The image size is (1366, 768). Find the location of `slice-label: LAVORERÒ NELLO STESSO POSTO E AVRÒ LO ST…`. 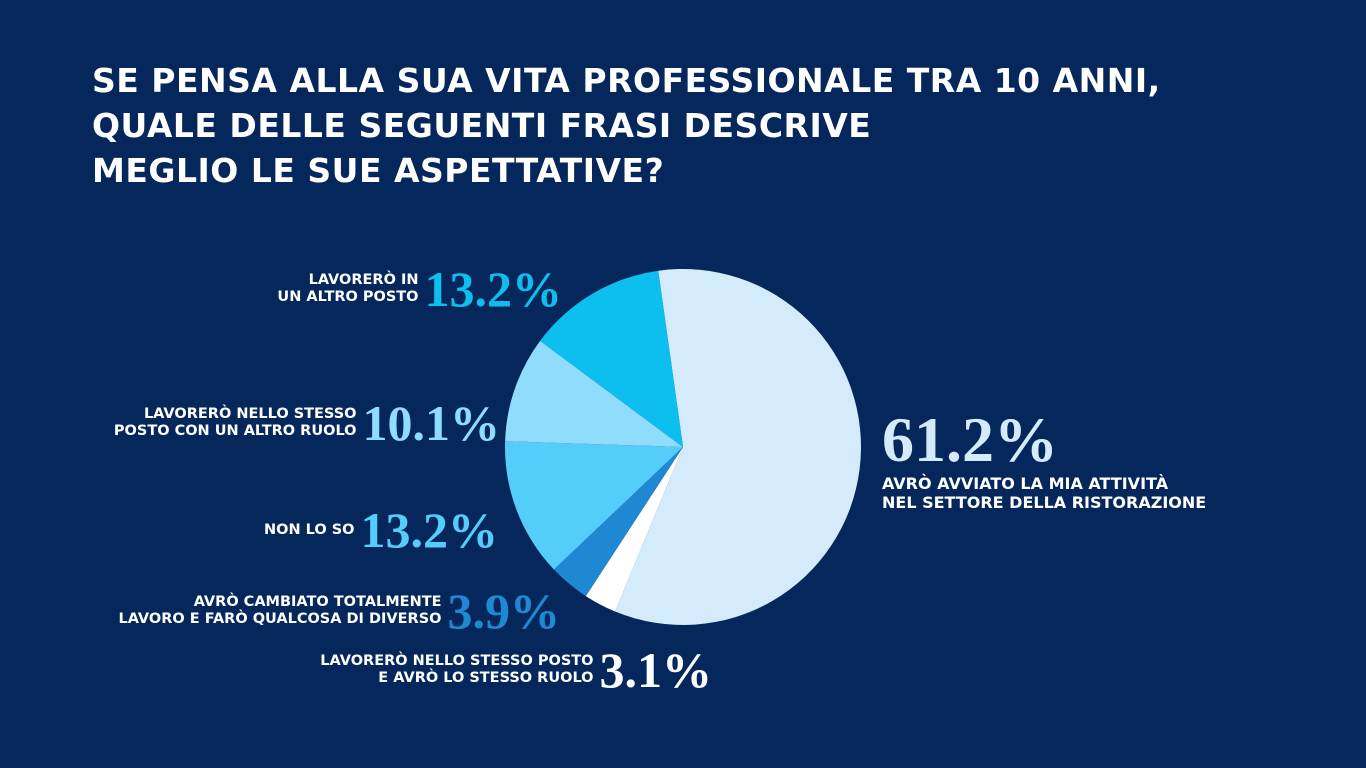

slice-label: LAVORERÒ NELLO STESSO POSTO E AVRÒ LO ST… is located at coordinates (516, 670).